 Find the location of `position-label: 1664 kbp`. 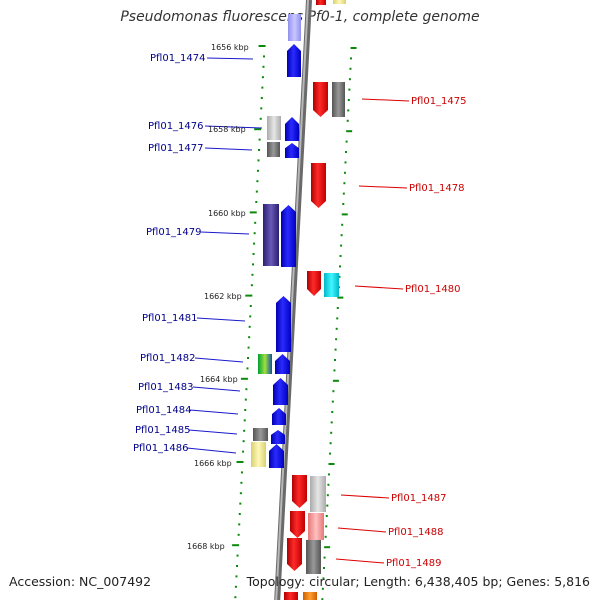

position-label: 1664 kbp is located at coordinates (219, 379).